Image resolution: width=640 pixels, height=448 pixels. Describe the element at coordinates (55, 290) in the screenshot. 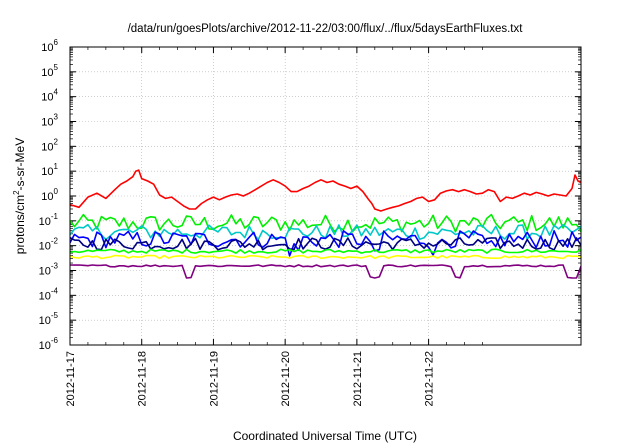

I see `y-tick-exponent: -4` at that location.